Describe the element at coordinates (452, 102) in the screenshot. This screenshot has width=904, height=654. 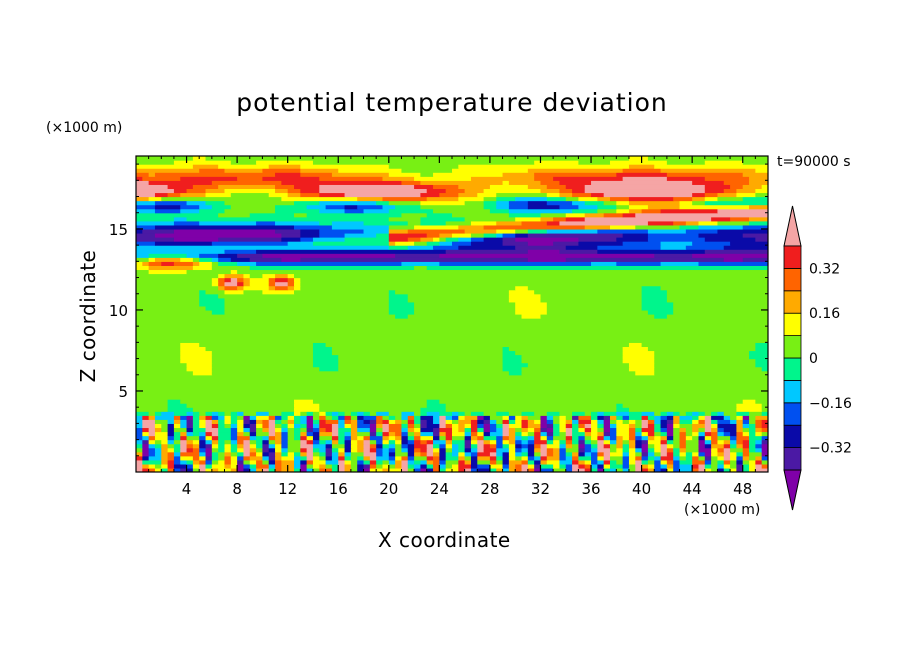
I see `chart-title: potential temperature deviation` at that location.